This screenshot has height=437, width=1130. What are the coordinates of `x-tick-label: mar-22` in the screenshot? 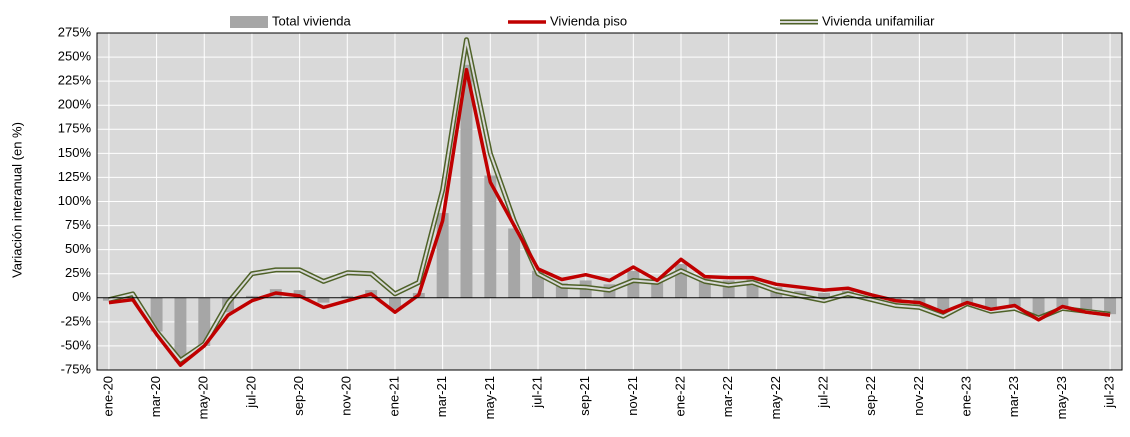 It's located at (727, 396).